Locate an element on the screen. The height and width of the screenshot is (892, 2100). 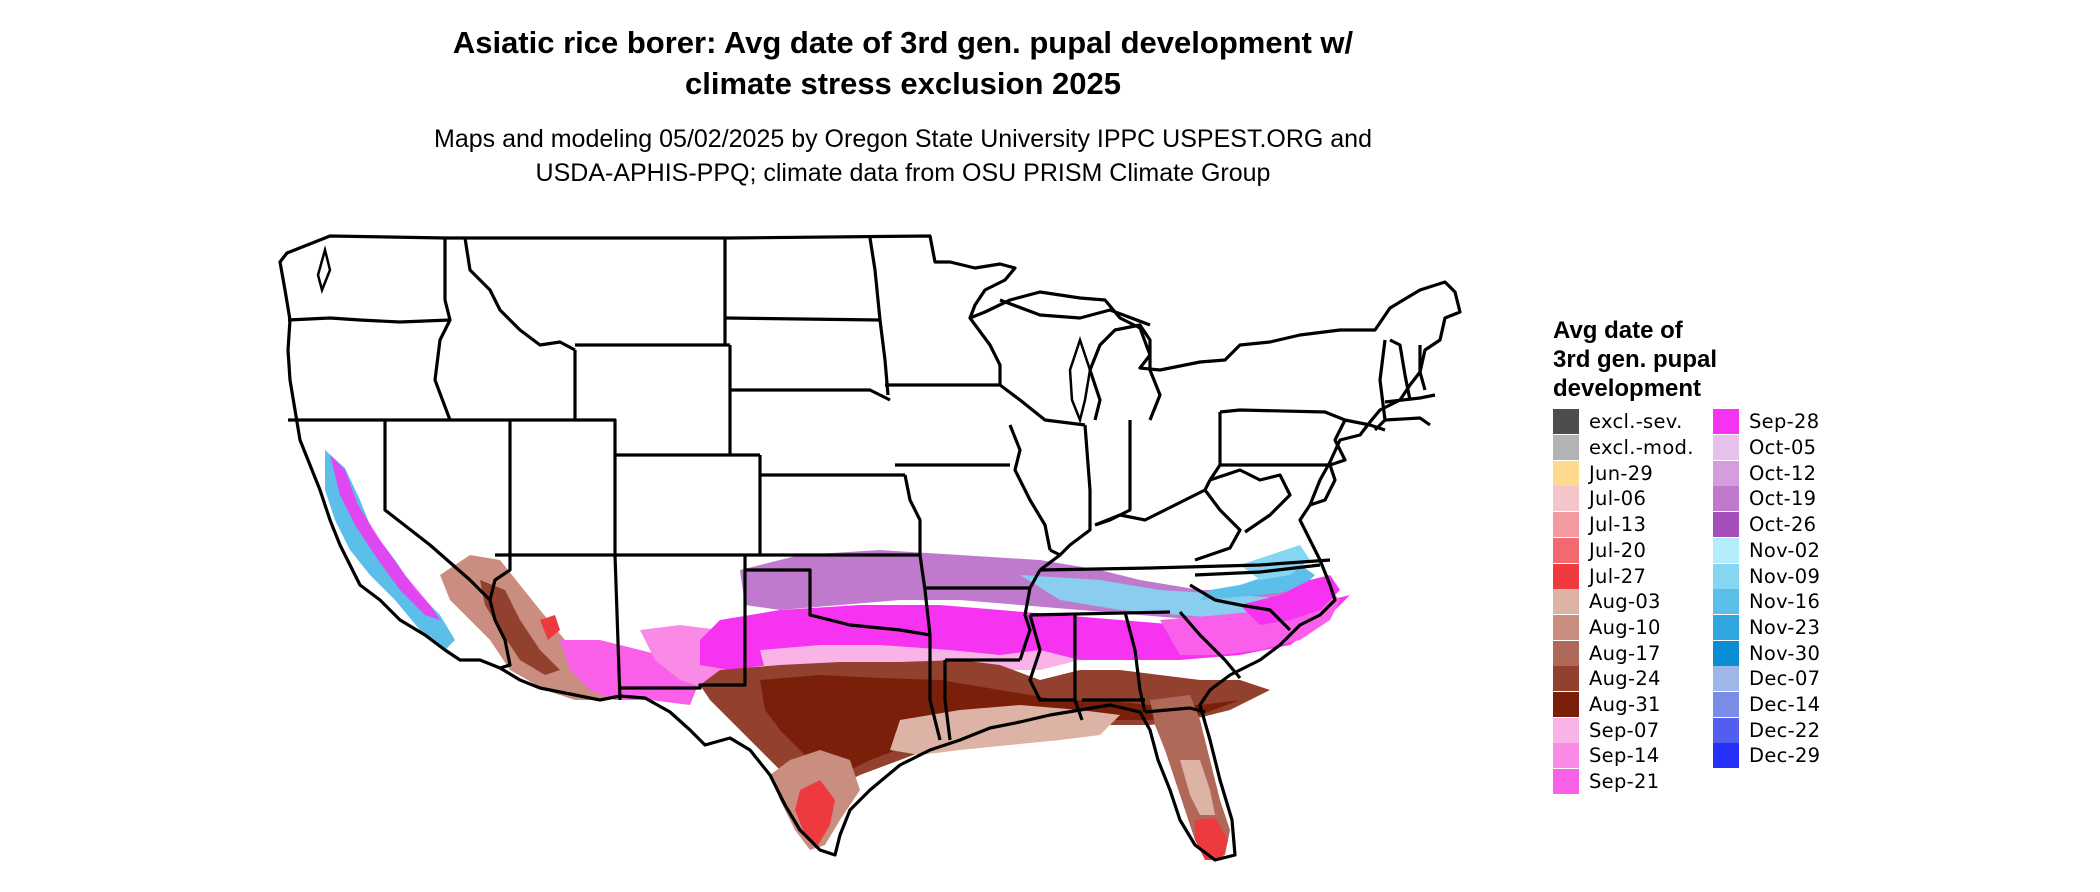
legend-item: Jul-13 is located at coordinates (1599, 525).